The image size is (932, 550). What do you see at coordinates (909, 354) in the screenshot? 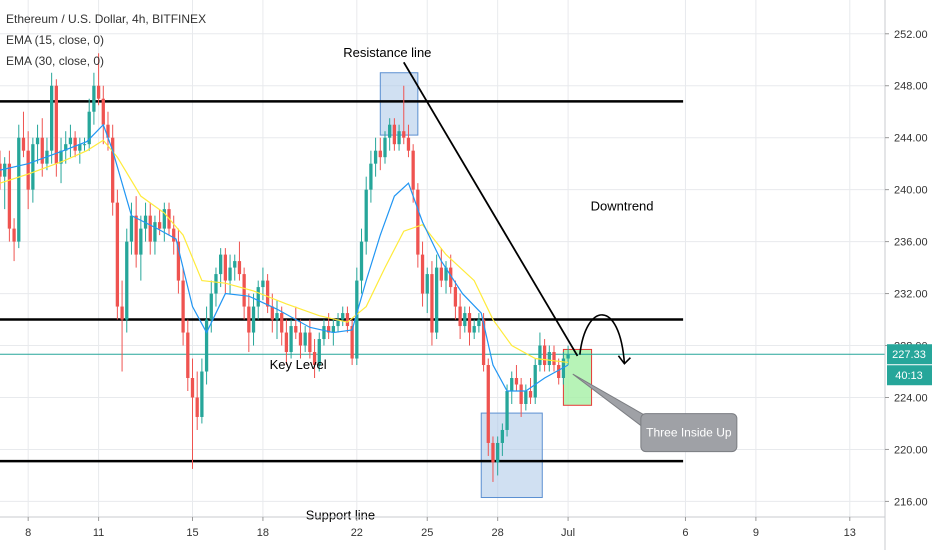
I see `last-price-badge` at bounding box center [909, 354].